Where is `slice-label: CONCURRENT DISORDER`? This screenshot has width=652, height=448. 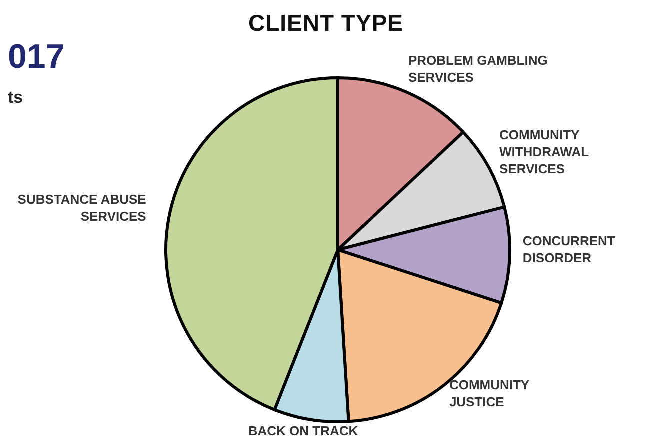
slice-label: CONCURRENT DISORDER is located at coordinates (569, 250).